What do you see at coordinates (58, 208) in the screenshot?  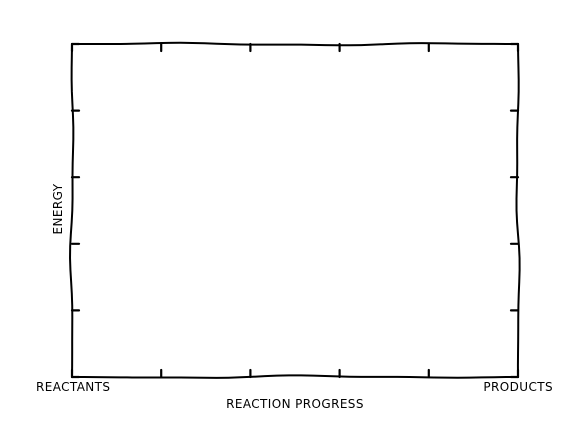 I see `y-axis-label: ENERGY` at bounding box center [58, 208].